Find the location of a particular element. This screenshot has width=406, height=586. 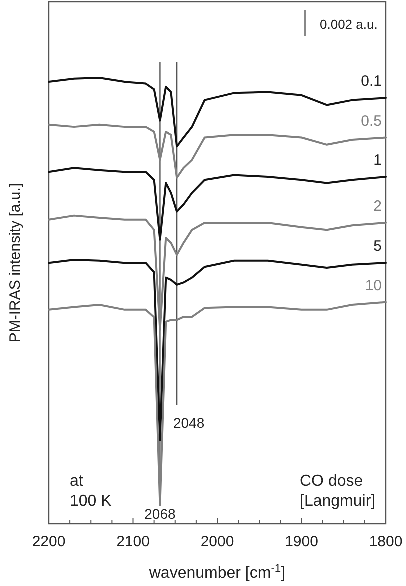

text: 0.002 a.u. is located at coordinates (349, 24).